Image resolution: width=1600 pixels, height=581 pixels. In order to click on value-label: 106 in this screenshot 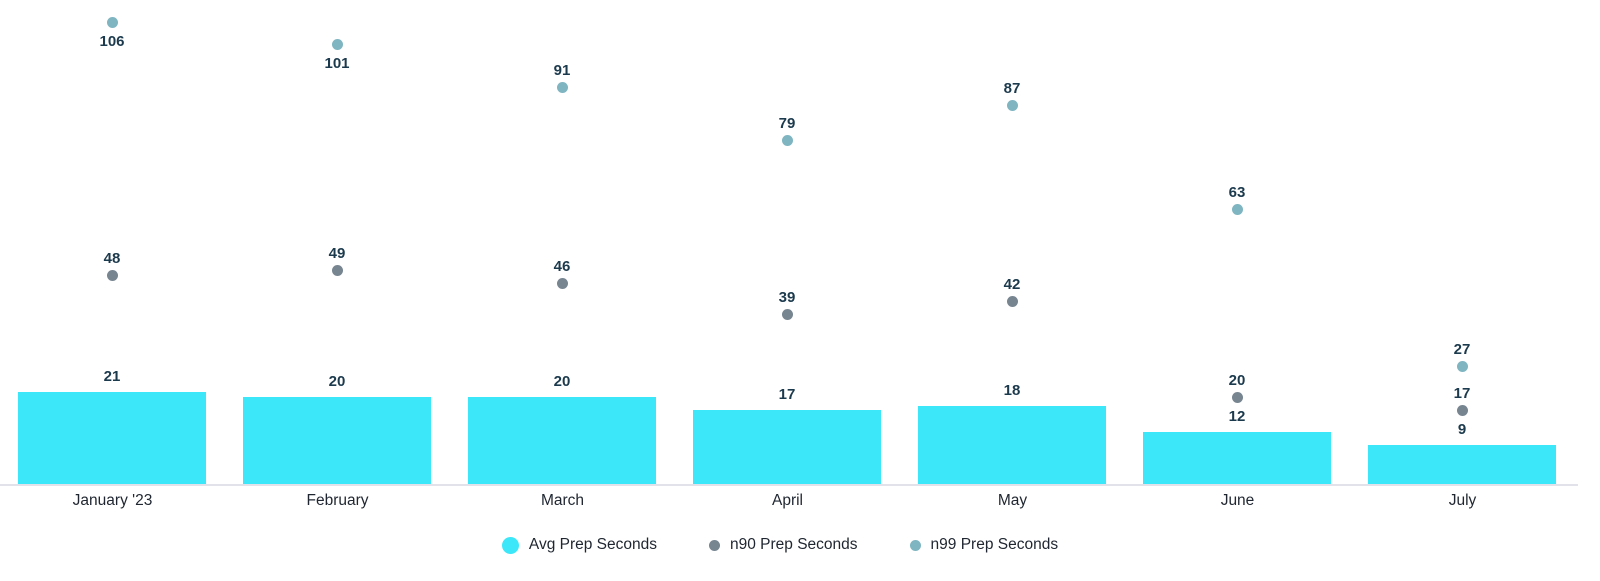, I will do `click(112, 41)`.